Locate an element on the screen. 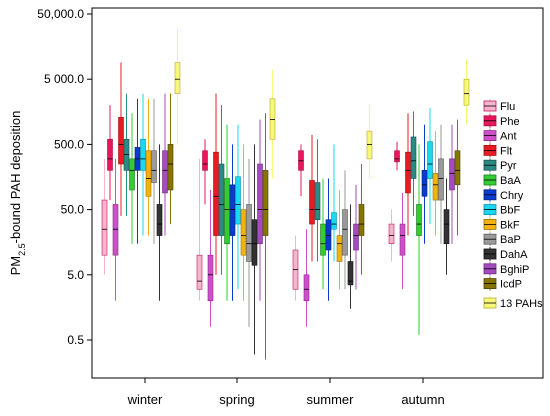  box-bap-summer is located at coordinates (345, 232).